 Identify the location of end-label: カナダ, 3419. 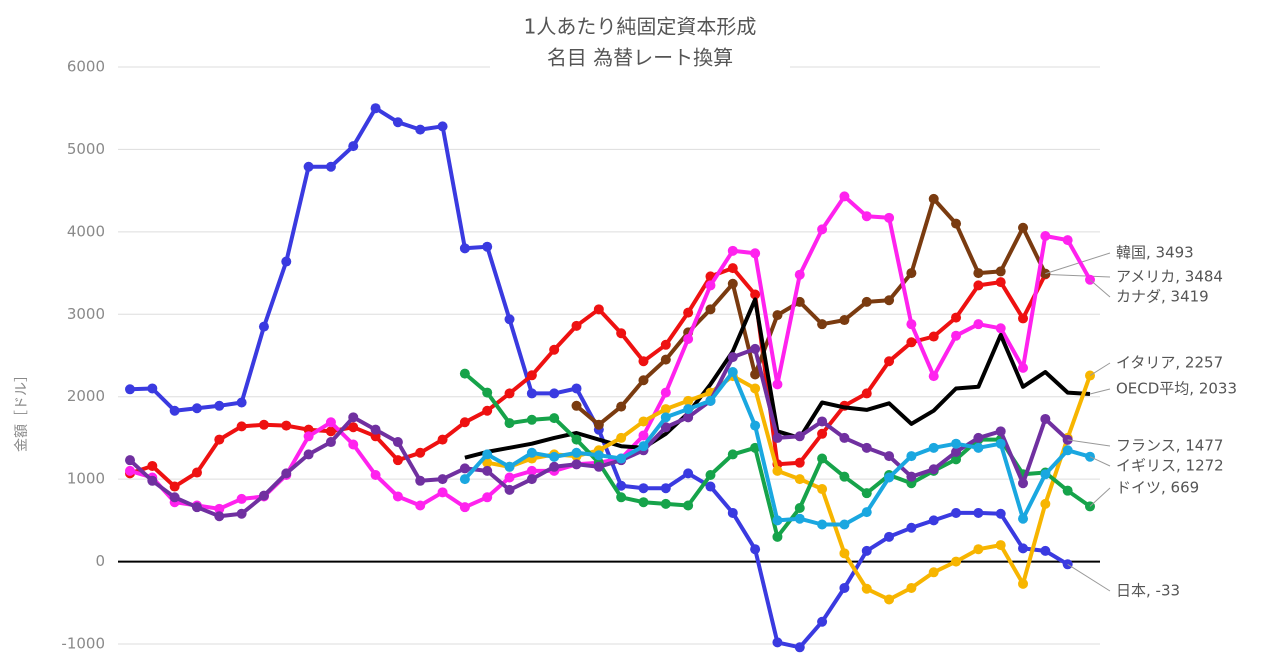
(1162, 297).